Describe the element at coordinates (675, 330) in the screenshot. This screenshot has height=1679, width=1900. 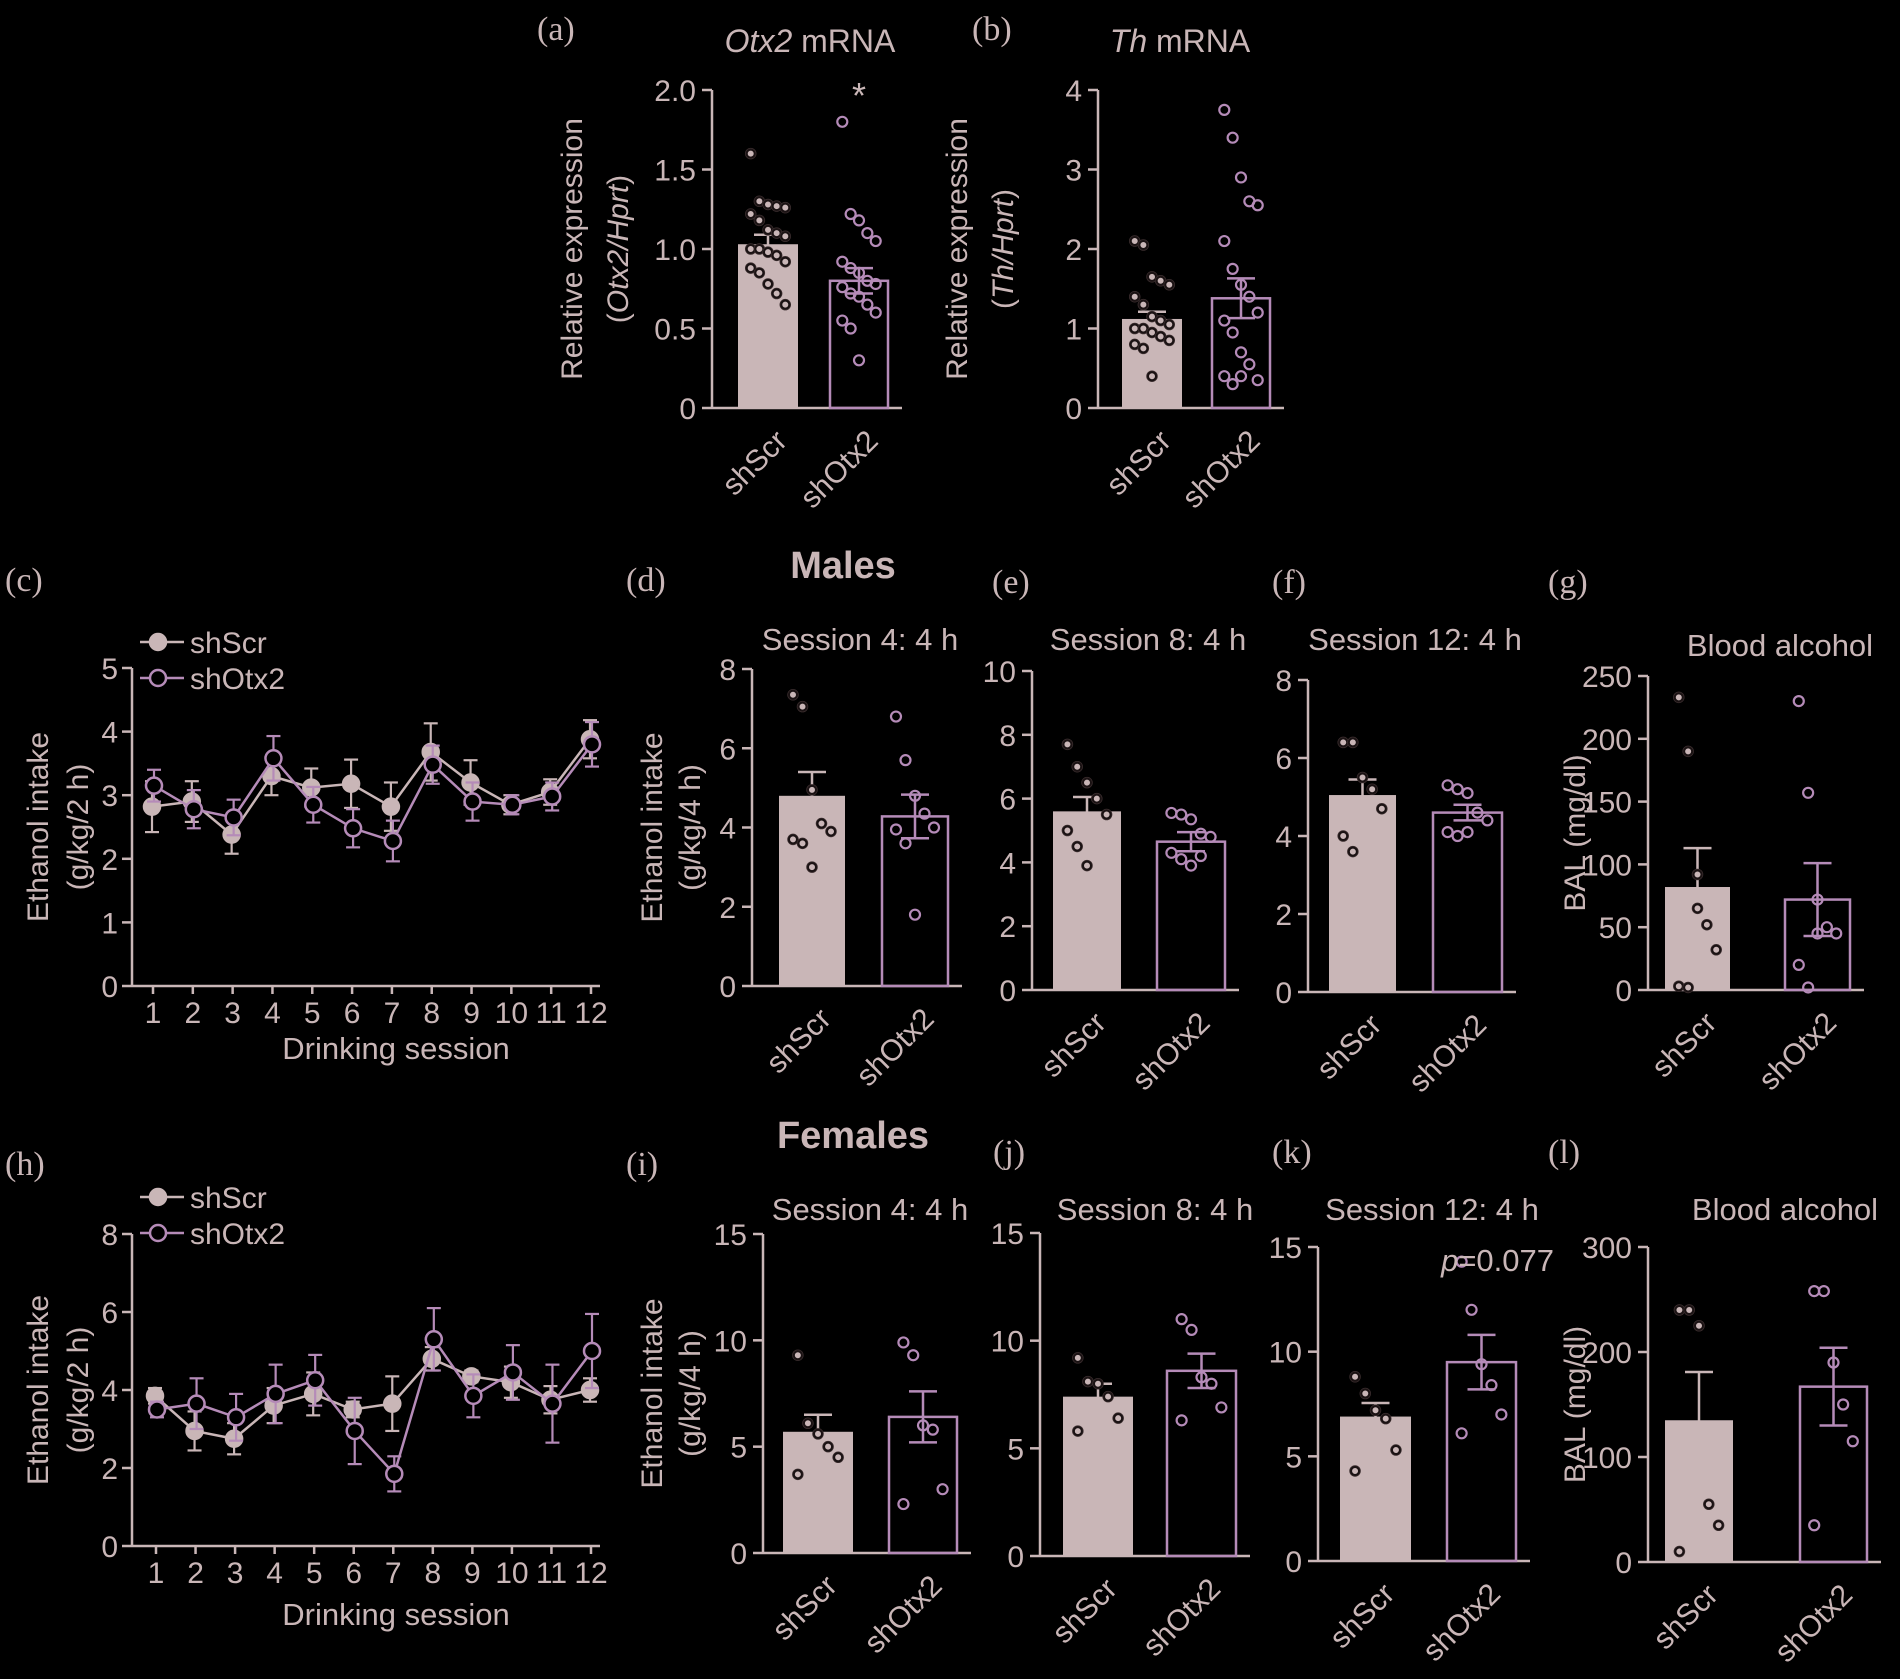
I see `y-tick-label: 0.5` at that location.